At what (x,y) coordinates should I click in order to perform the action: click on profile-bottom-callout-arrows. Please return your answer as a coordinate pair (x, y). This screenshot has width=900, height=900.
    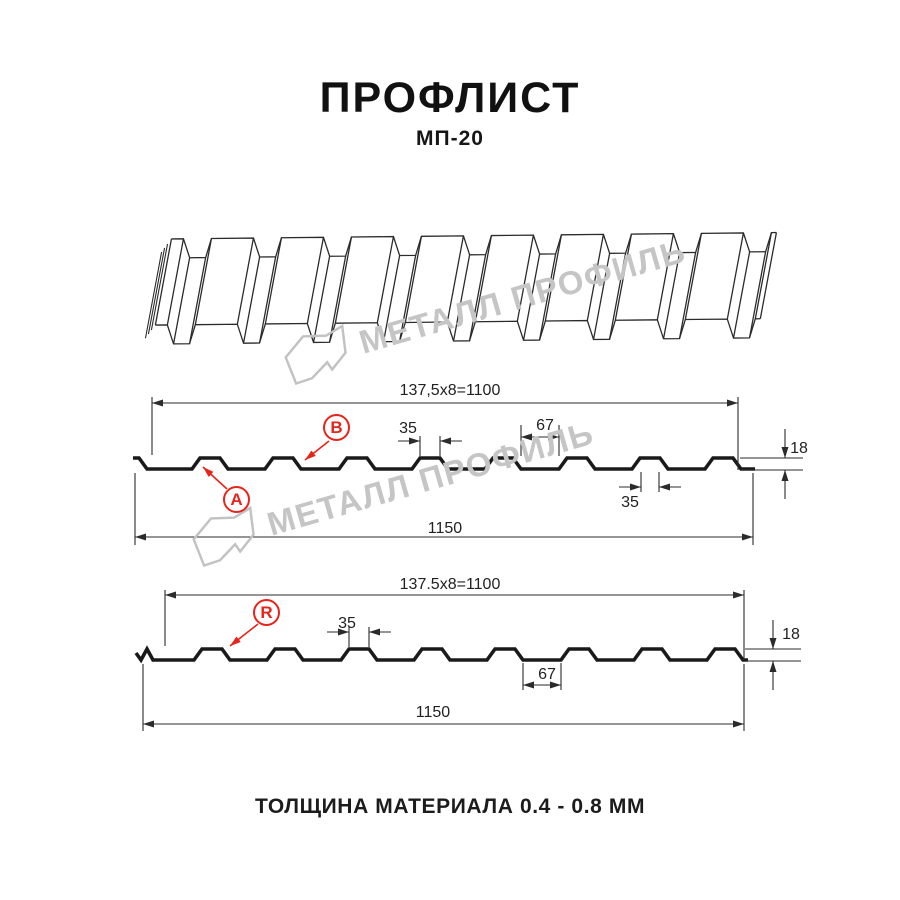
    Looking at the image, I should click on (244, 635).